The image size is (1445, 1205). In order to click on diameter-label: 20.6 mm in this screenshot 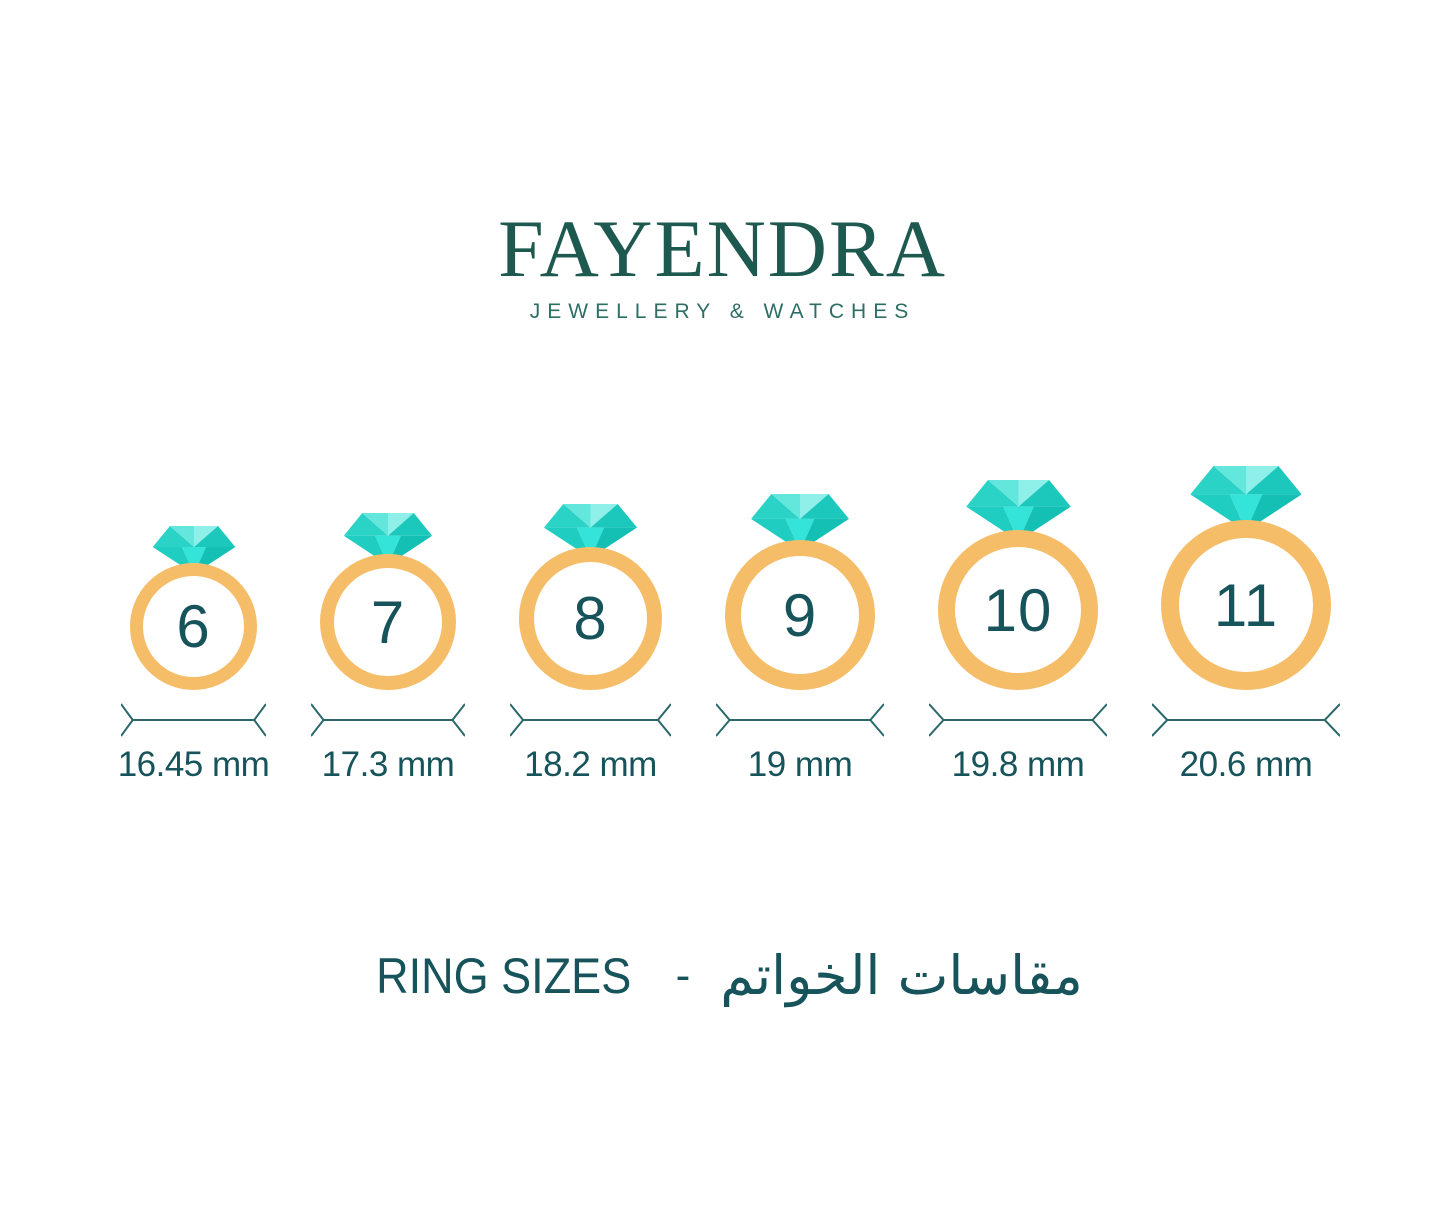, I will do `click(1246, 764)`.